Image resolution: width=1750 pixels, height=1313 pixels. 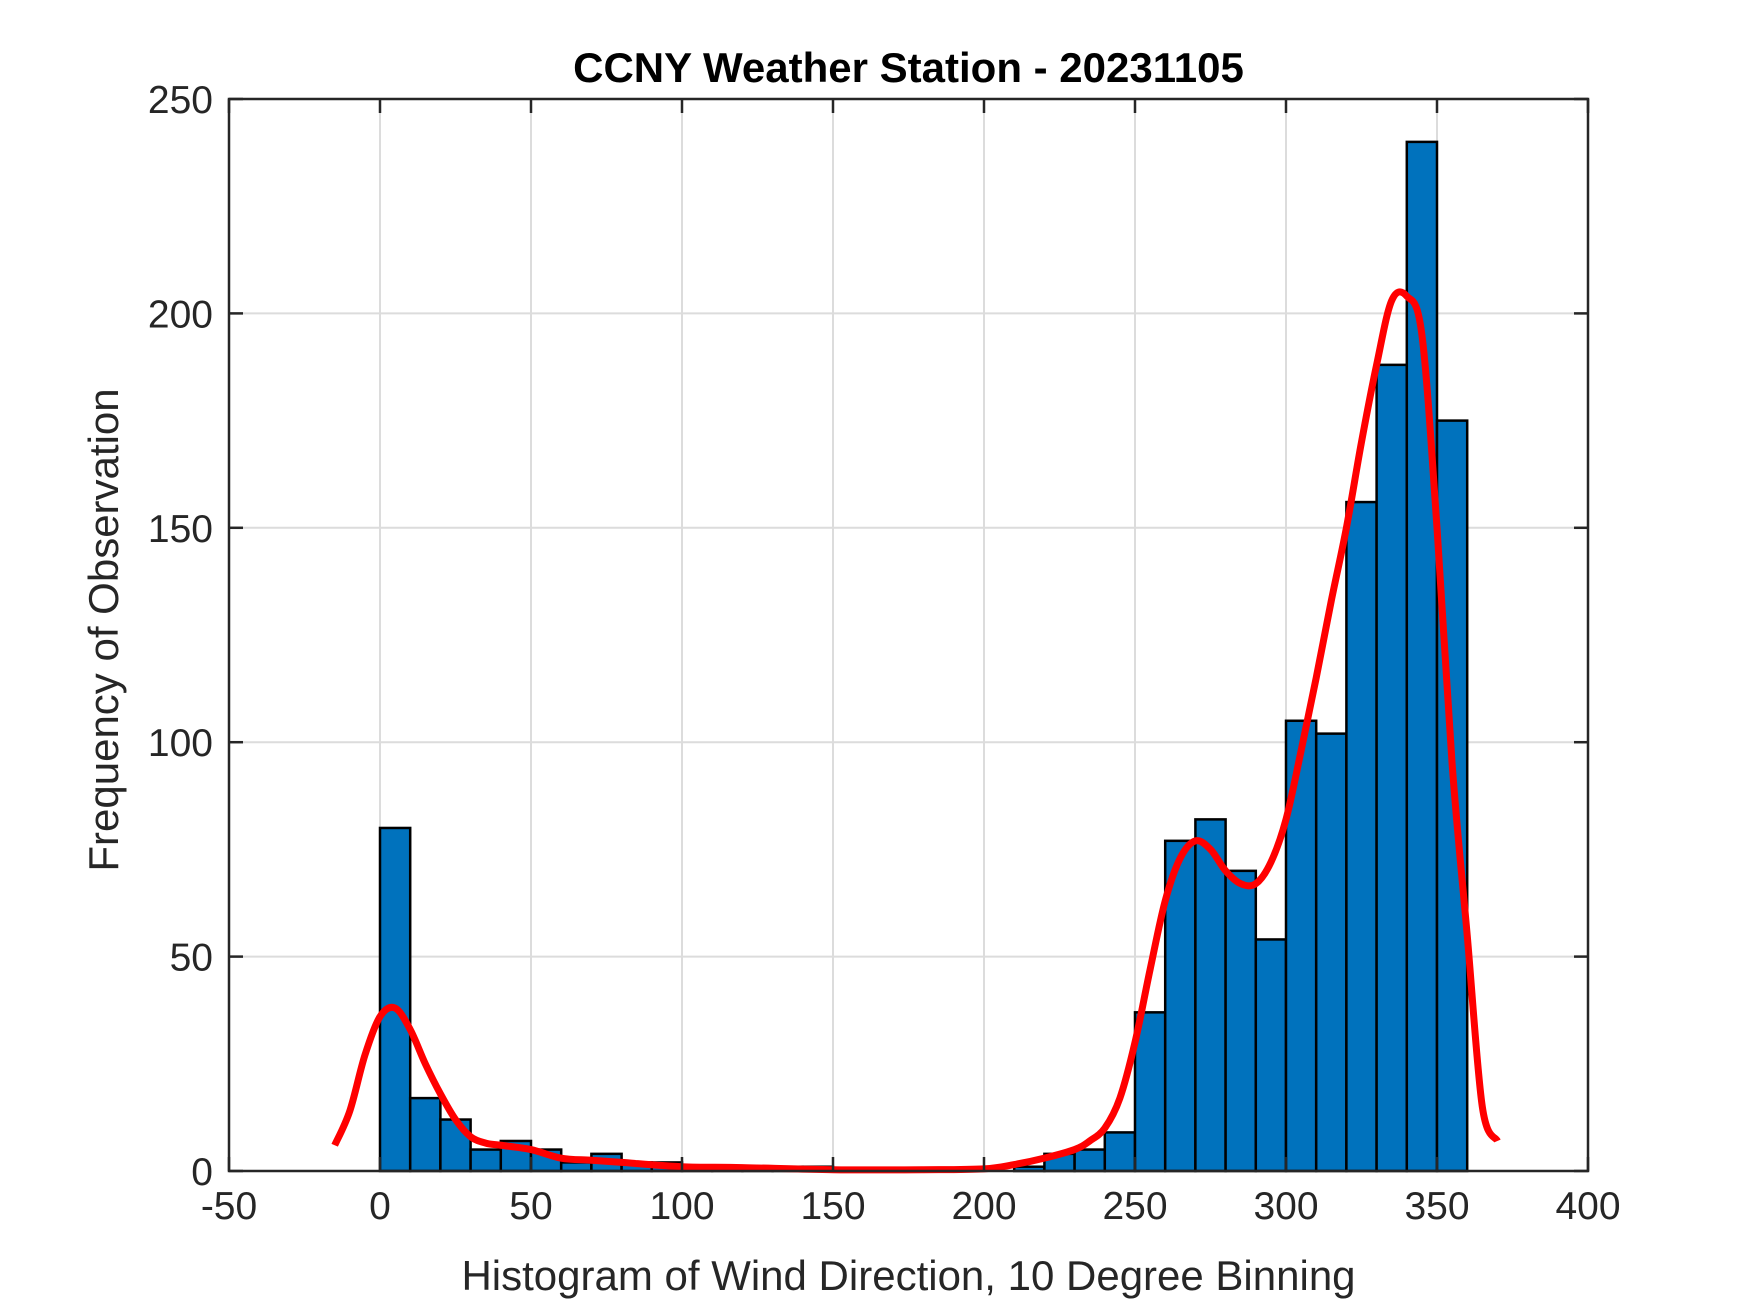 What do you see at coordinates (103, 629) in the screenshot?
I see `y-axis-label: Frequency of Observation` at bounding box center [103, 629].